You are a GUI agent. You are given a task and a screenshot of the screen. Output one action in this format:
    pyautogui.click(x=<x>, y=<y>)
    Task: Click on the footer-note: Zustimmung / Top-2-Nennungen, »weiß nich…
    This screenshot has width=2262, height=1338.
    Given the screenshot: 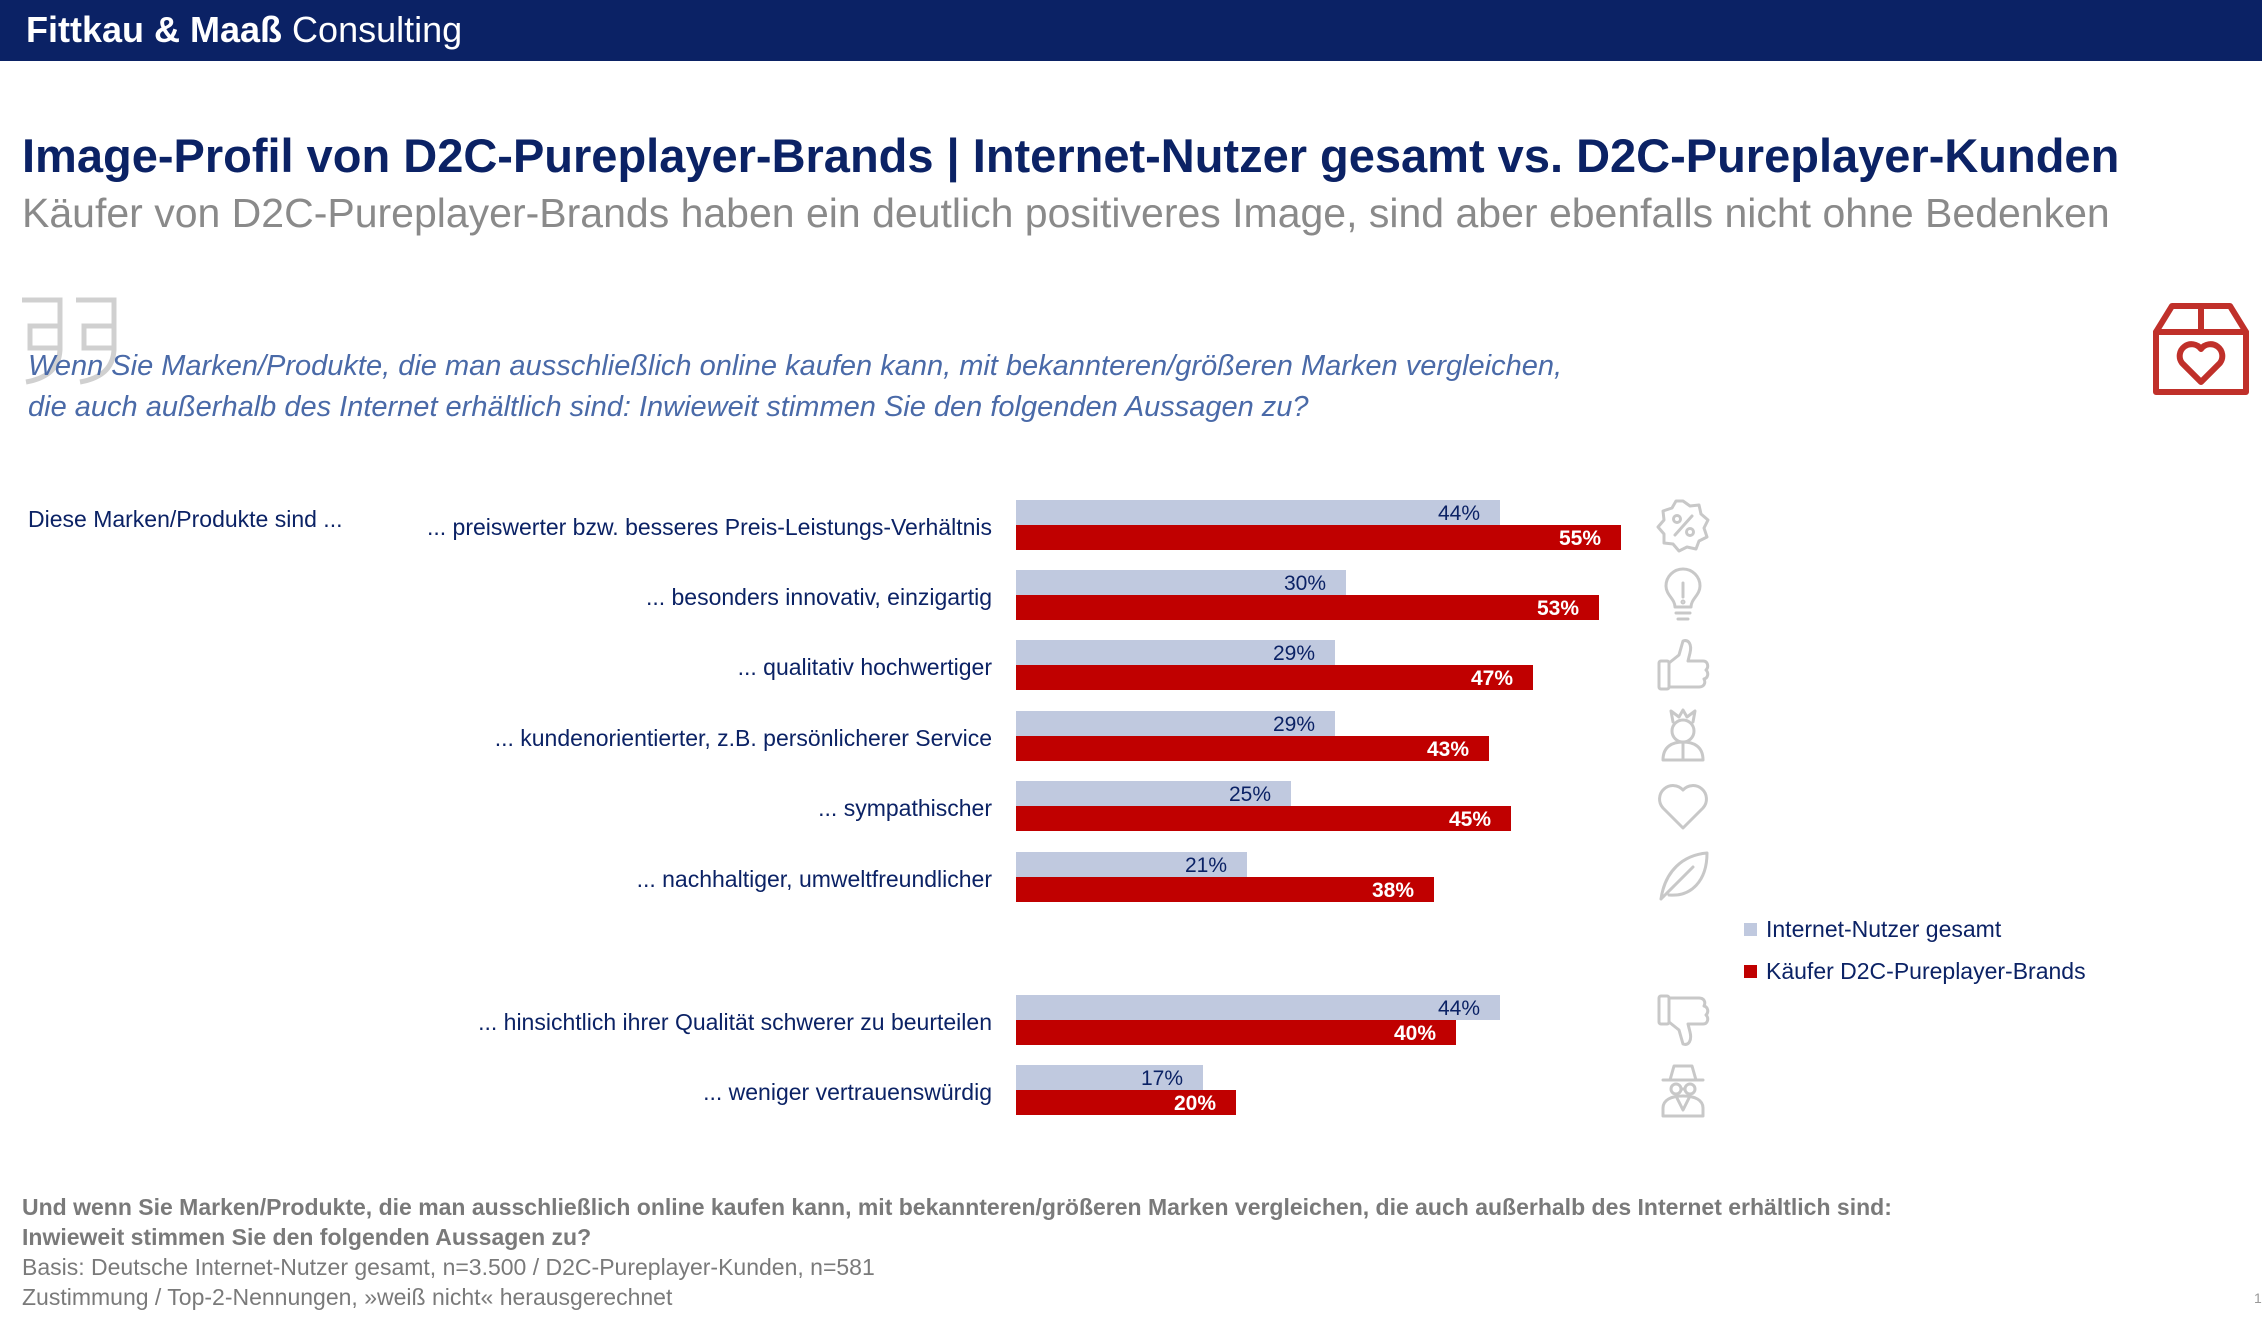 What is the action you would take?
    pyautogui.click(x=347, y=1297)
    